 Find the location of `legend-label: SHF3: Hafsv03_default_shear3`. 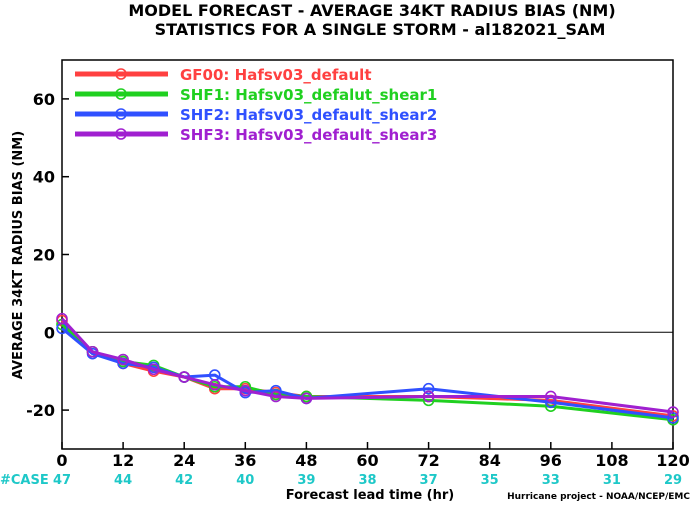

legend-label: SHF3: Hafsv03_default_shear3 is located at coordinates (308, 135).